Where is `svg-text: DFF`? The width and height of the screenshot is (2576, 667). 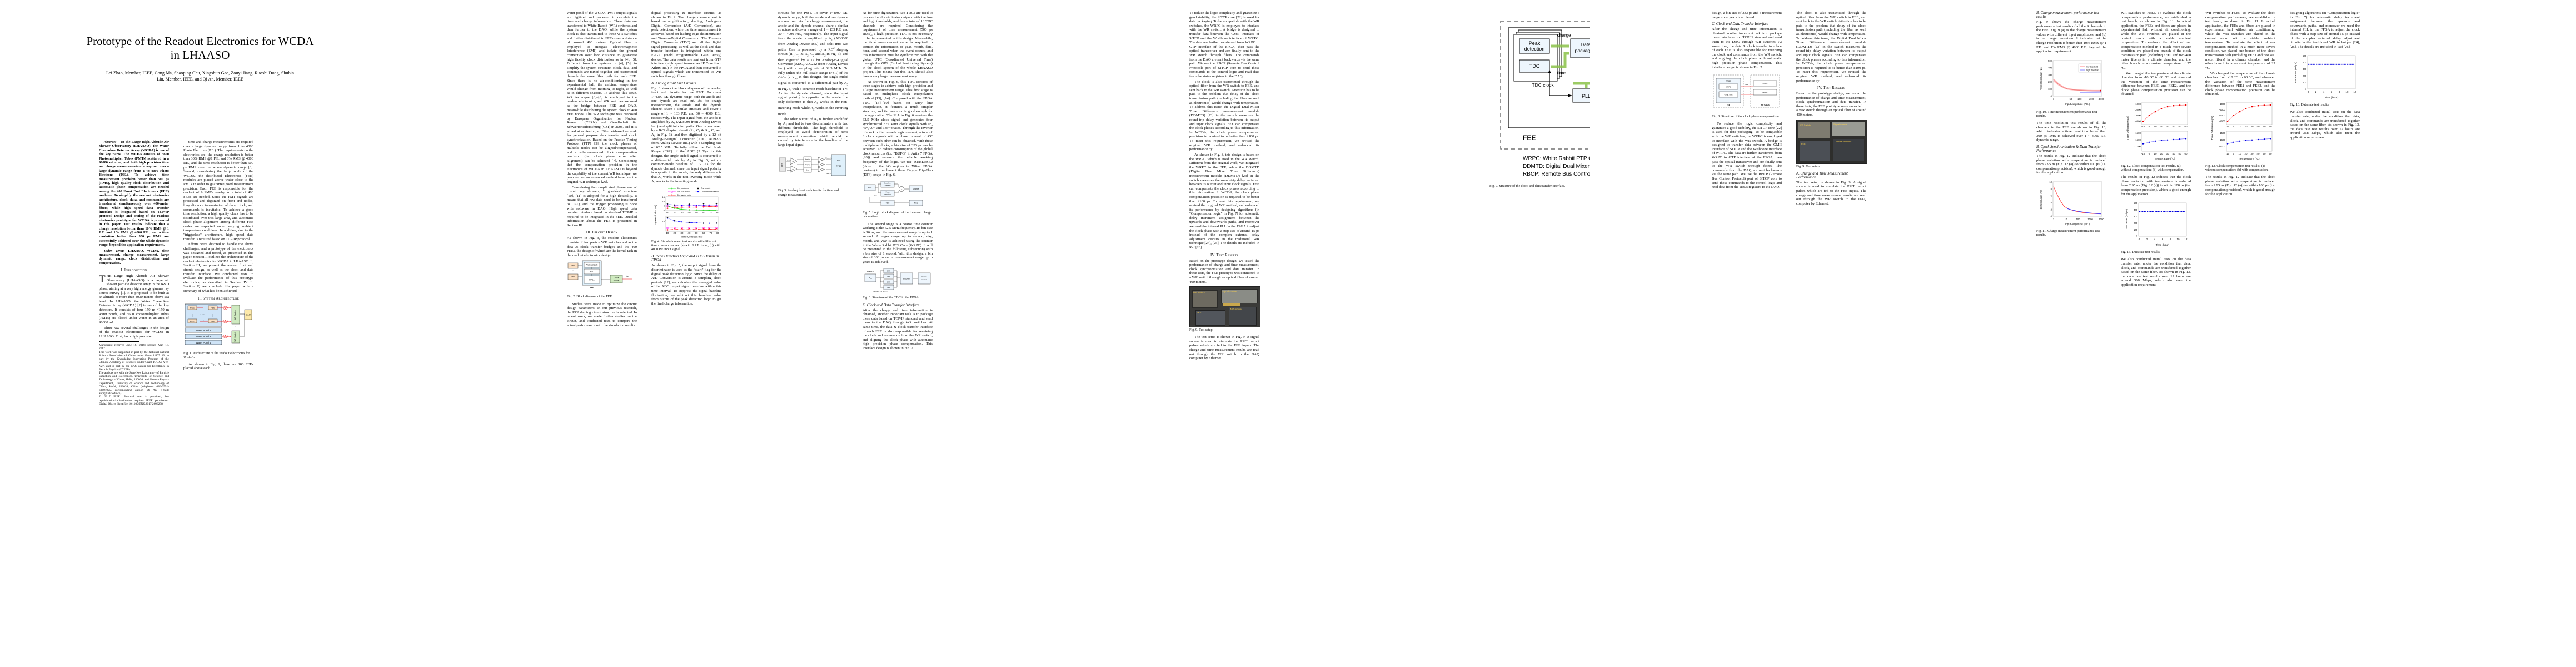
svg-text: DFF is located at coordinates (888, 282).